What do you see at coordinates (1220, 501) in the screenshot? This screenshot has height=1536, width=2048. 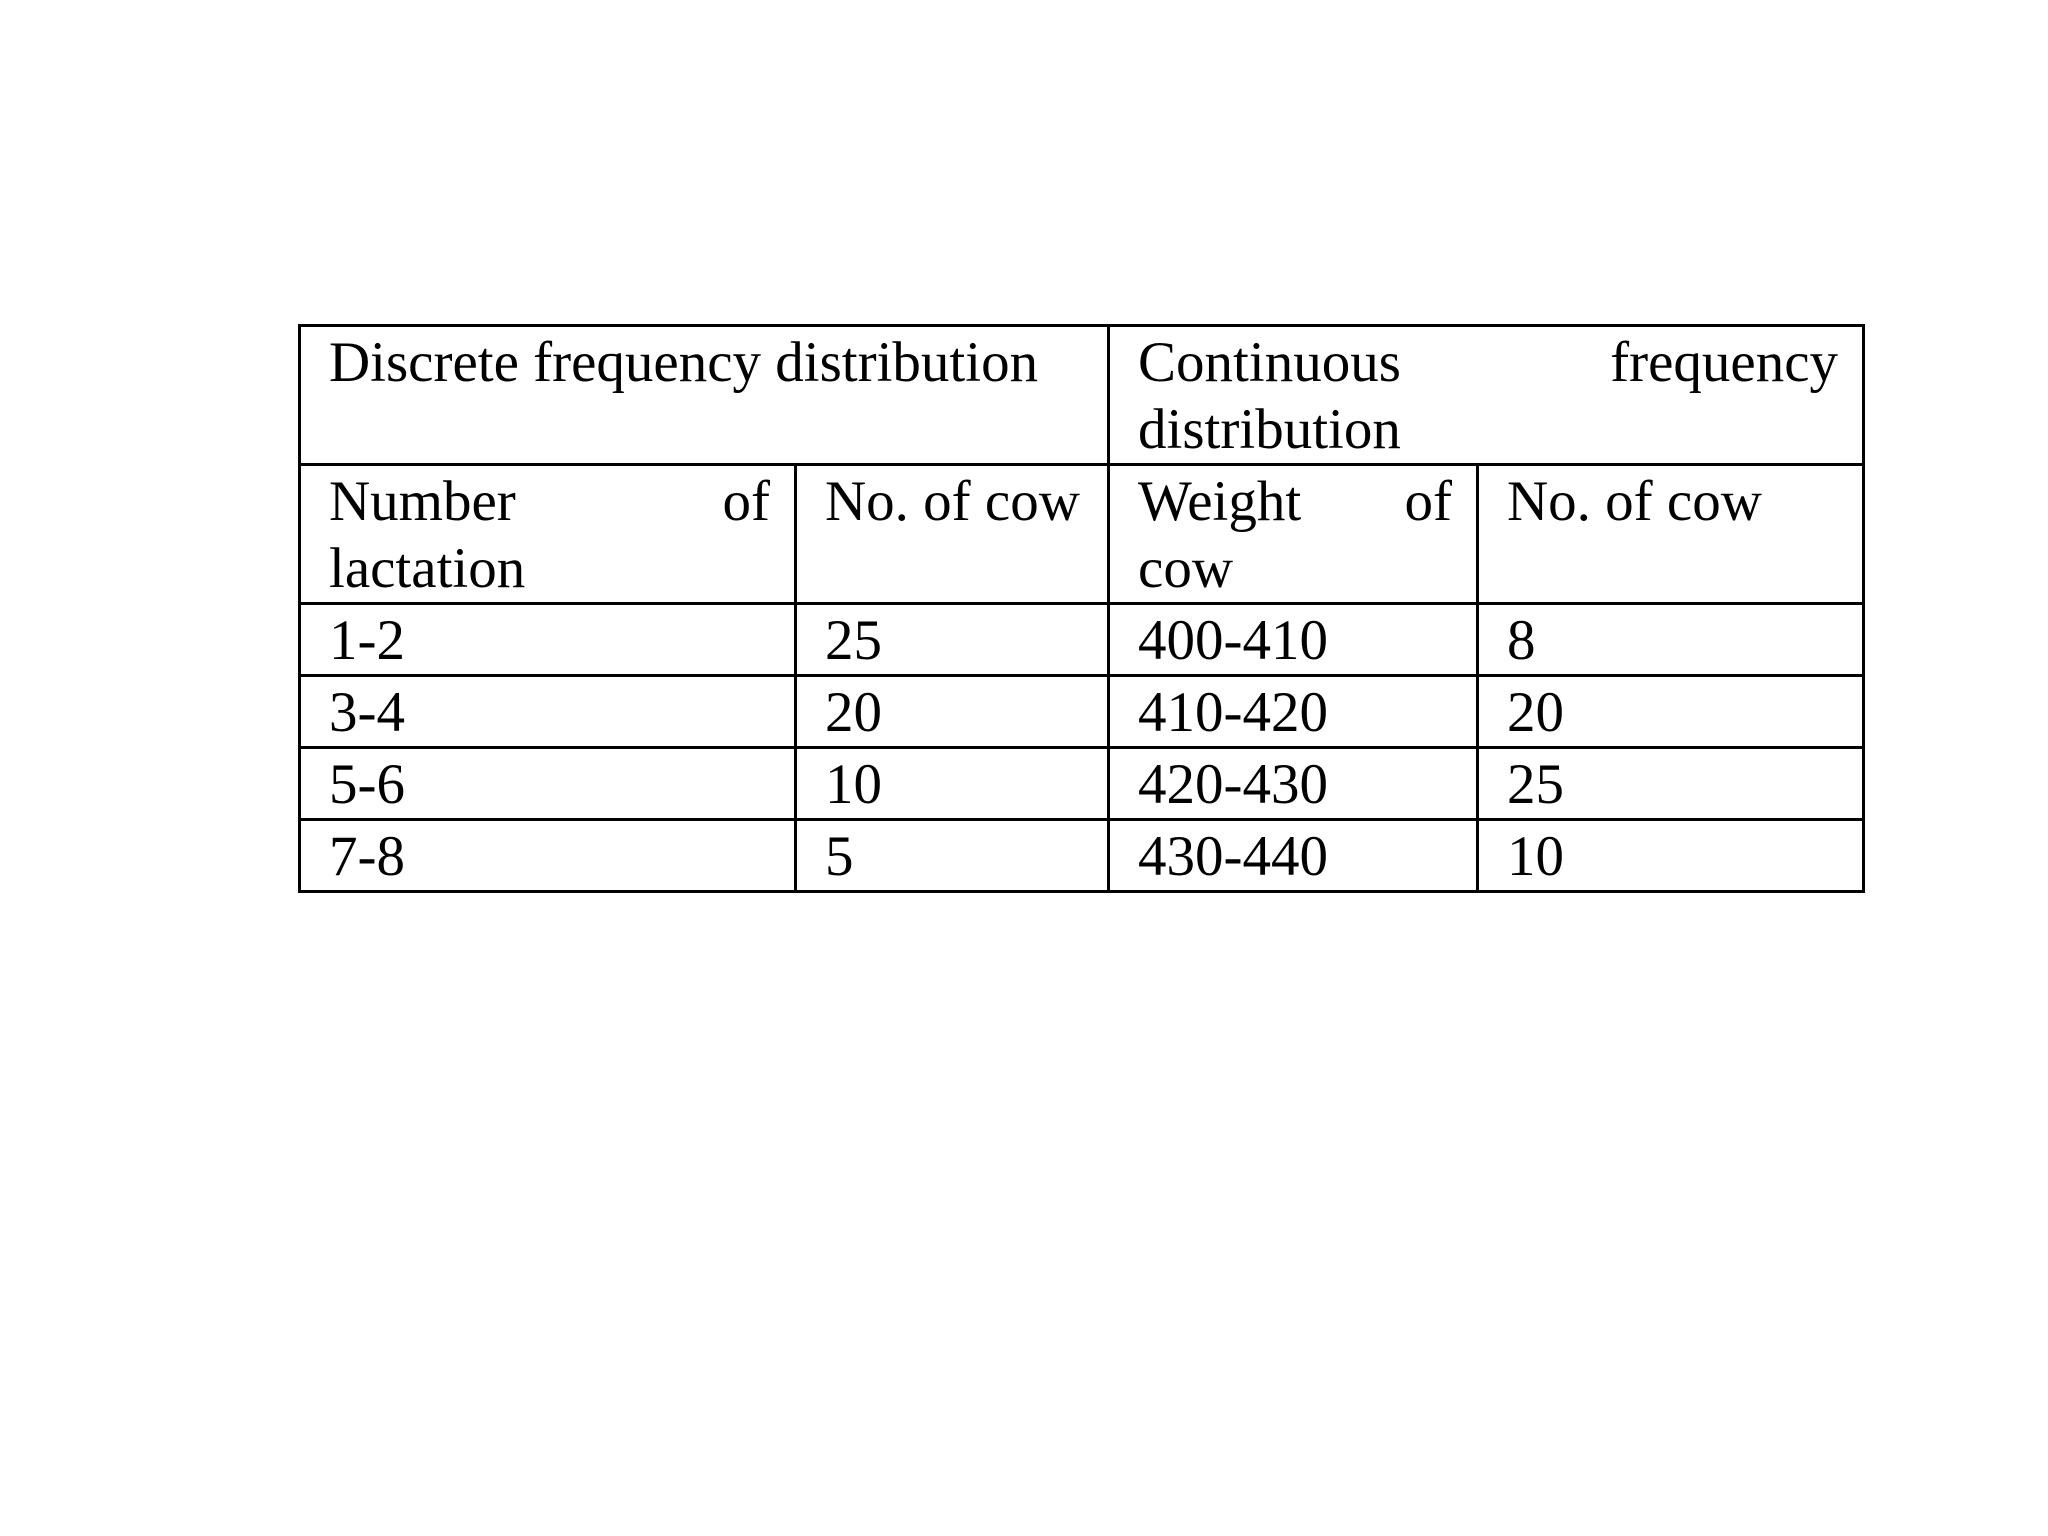 I see `weight-header-word1: Weight` at bounding box center [1220, 501].